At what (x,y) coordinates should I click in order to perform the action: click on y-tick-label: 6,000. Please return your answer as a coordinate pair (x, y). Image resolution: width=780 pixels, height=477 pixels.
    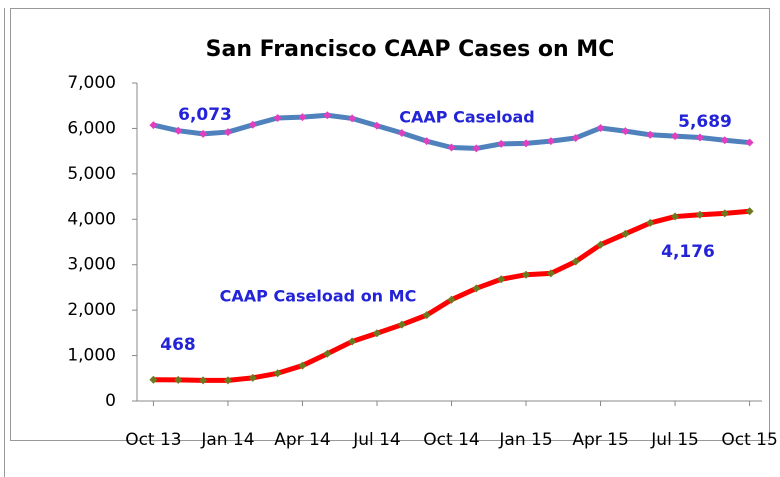
    Looking at the image, I should click on (91, 128).